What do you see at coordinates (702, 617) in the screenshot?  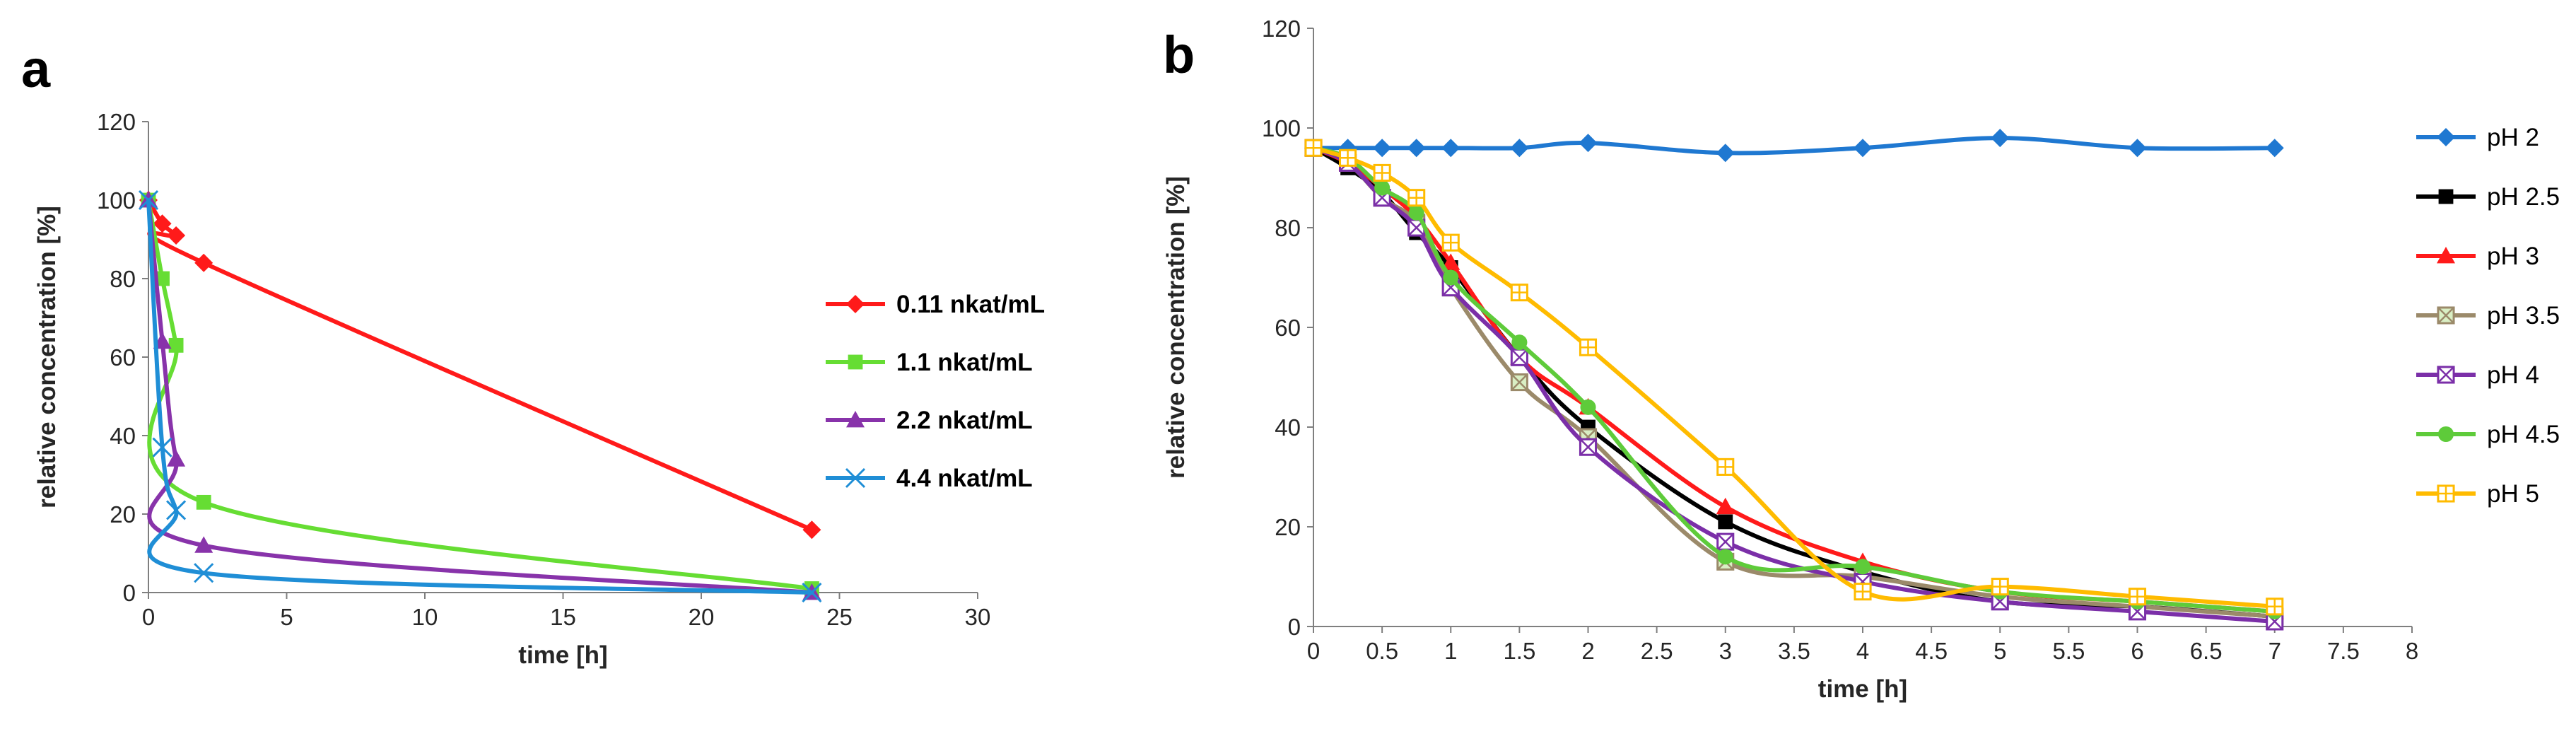 I see `panel-a-x-tick-label: 20` at bounding box center [702, 617].